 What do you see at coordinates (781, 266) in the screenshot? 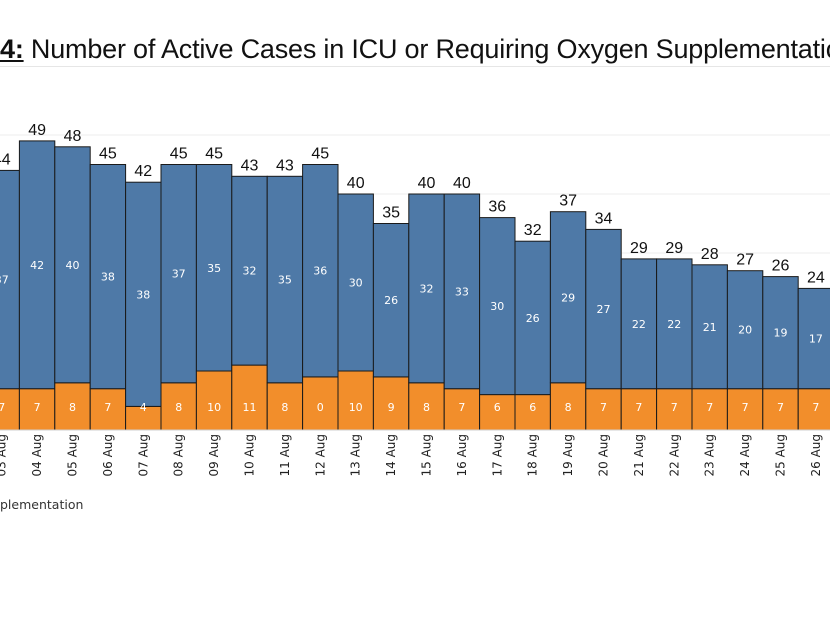
I see `total-label: 26` at bounding box center [781, 266].